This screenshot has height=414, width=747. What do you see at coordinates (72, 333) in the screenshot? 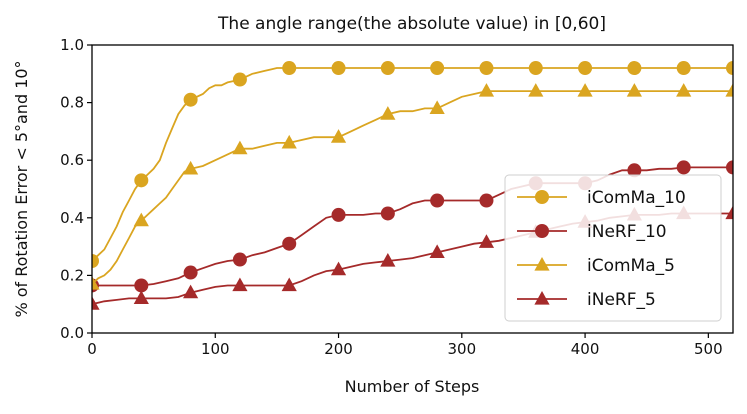
I see `y-tick-label: 0.0` at bounding box center [72, 333].